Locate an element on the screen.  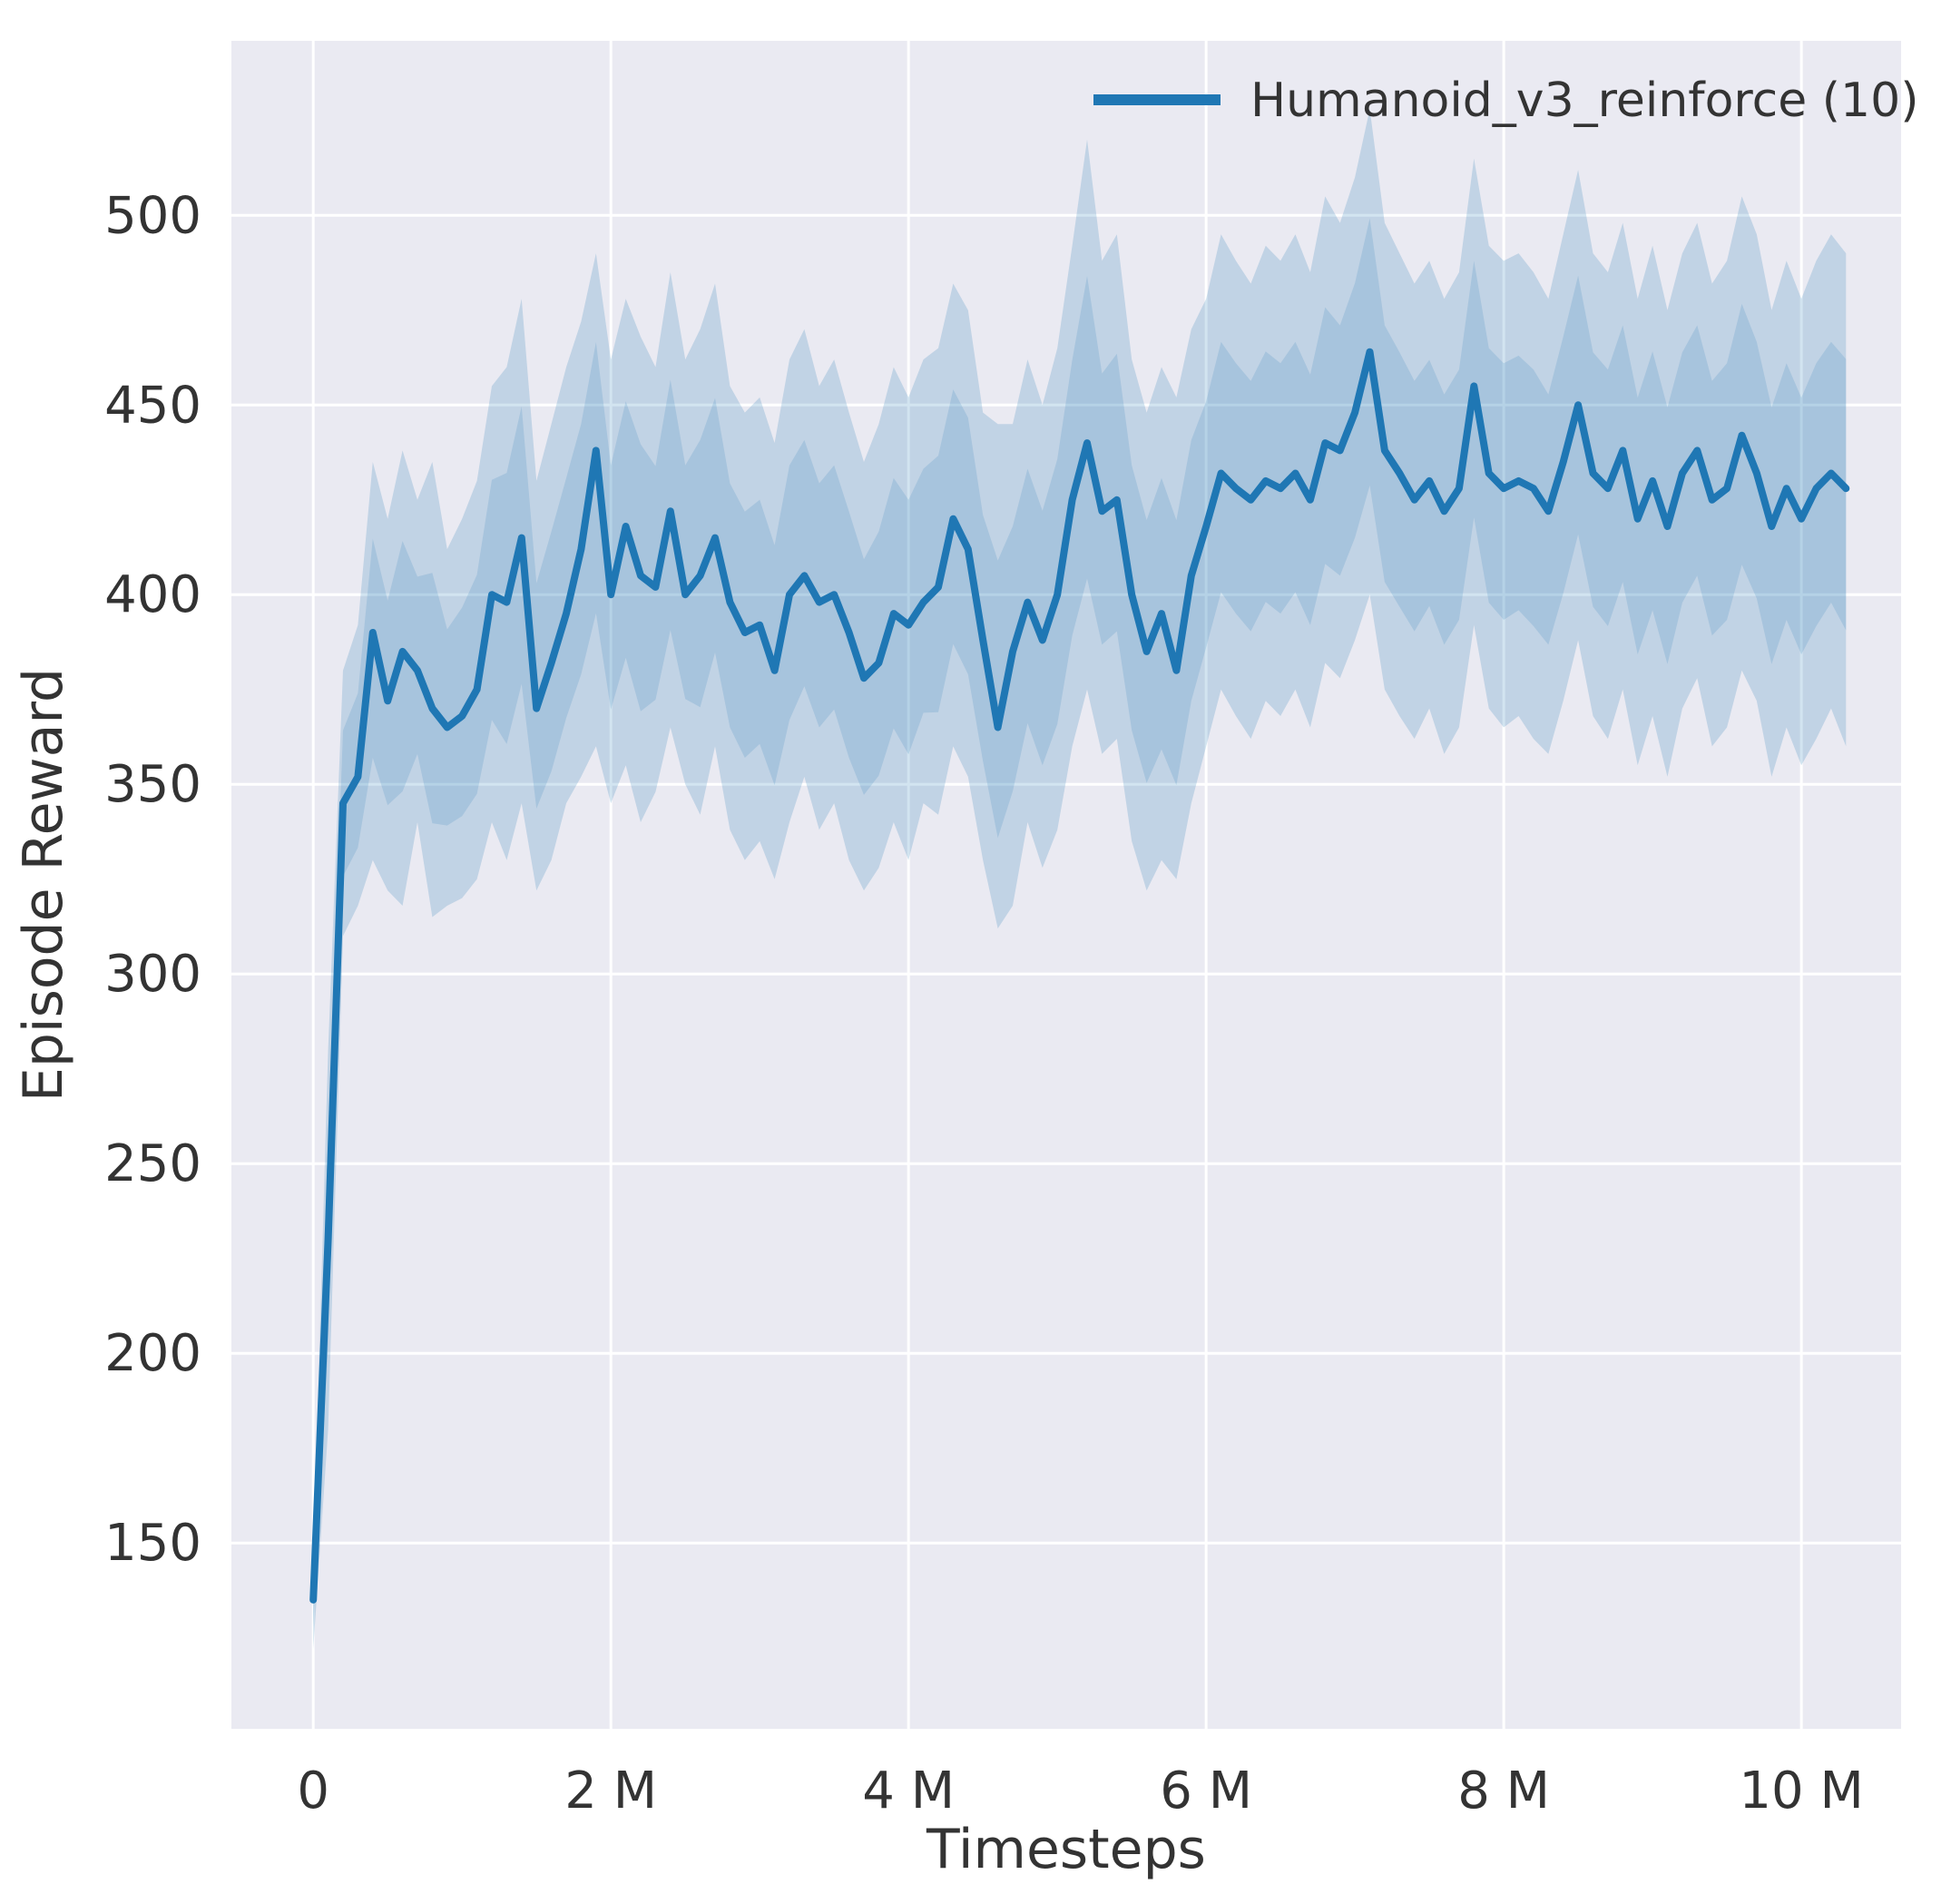
x-tick-label: 0 is located at coordinates (313, 1792).